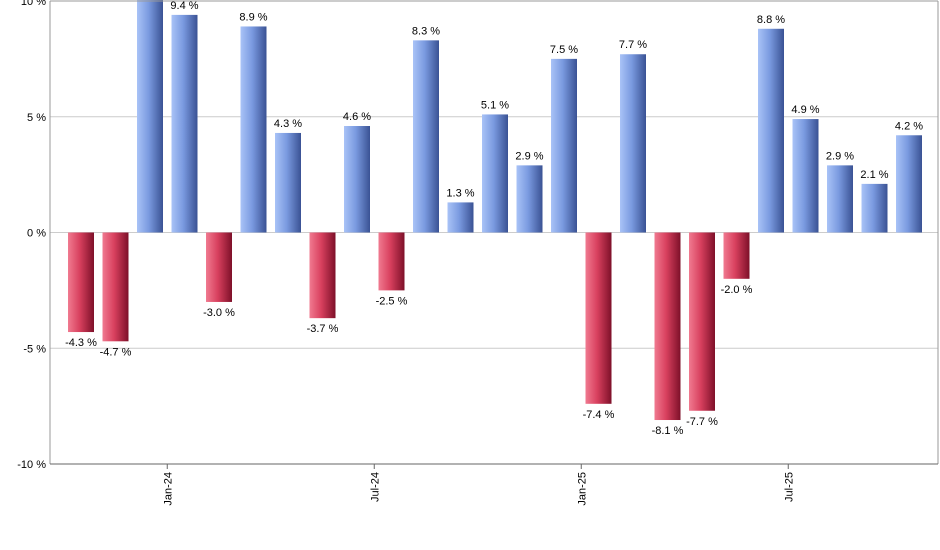  Describe the element at coordinates (599, 415) in the screenshot. I see `data-label: -7.4 %` at that location.